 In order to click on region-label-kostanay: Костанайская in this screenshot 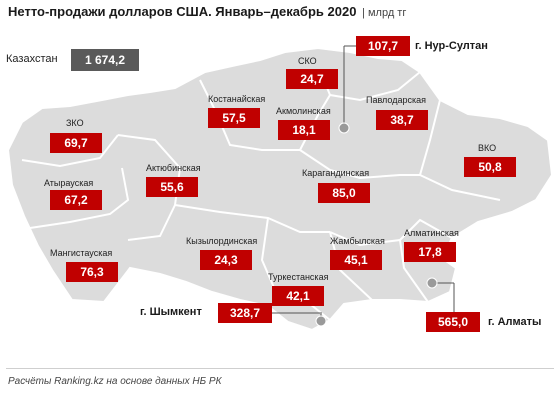, I will do `click(237, 99)`.